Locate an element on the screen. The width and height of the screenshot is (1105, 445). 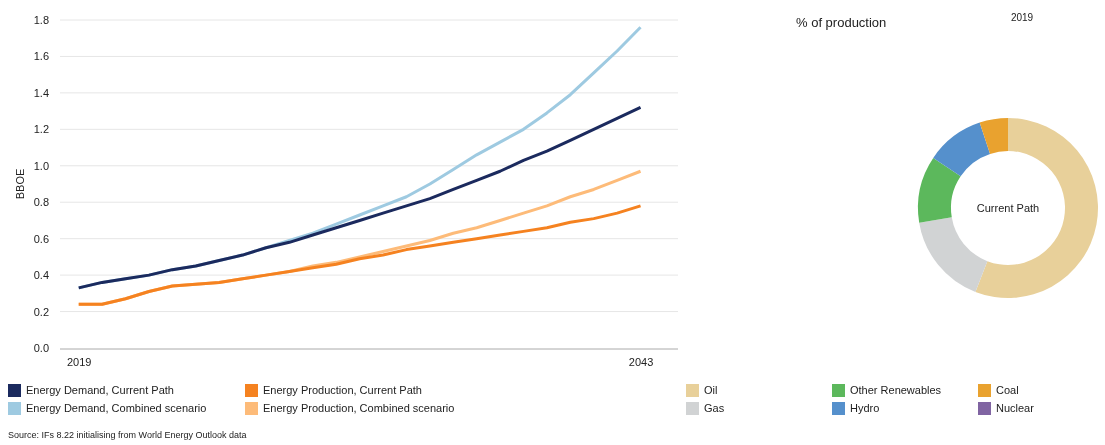
source-note: Source: IFs 8.22 initialising from World Energy Outlook data is located at coordinates (127, 435).